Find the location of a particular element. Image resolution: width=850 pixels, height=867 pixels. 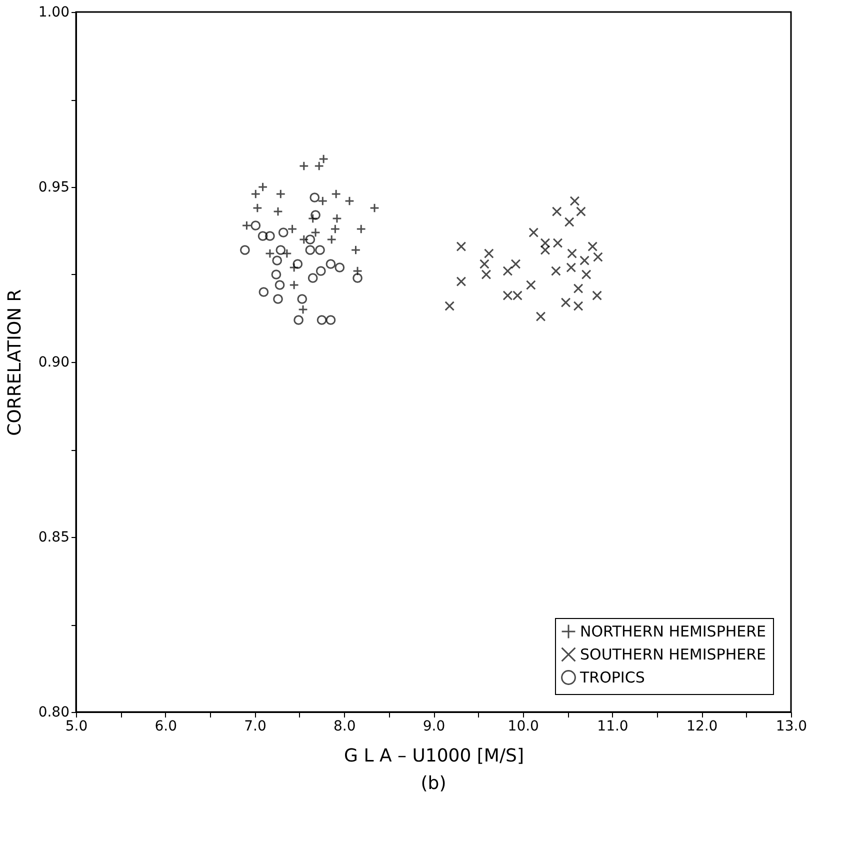

x-tick-label: 5.0 is located at coordinates (76, 726).